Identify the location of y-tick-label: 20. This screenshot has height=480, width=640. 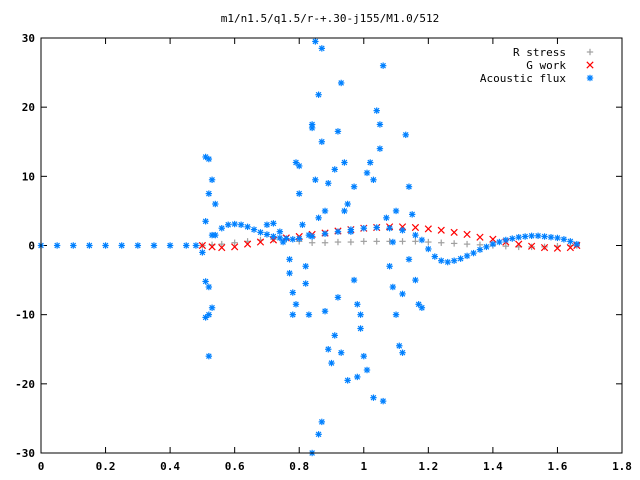
(28, 107).